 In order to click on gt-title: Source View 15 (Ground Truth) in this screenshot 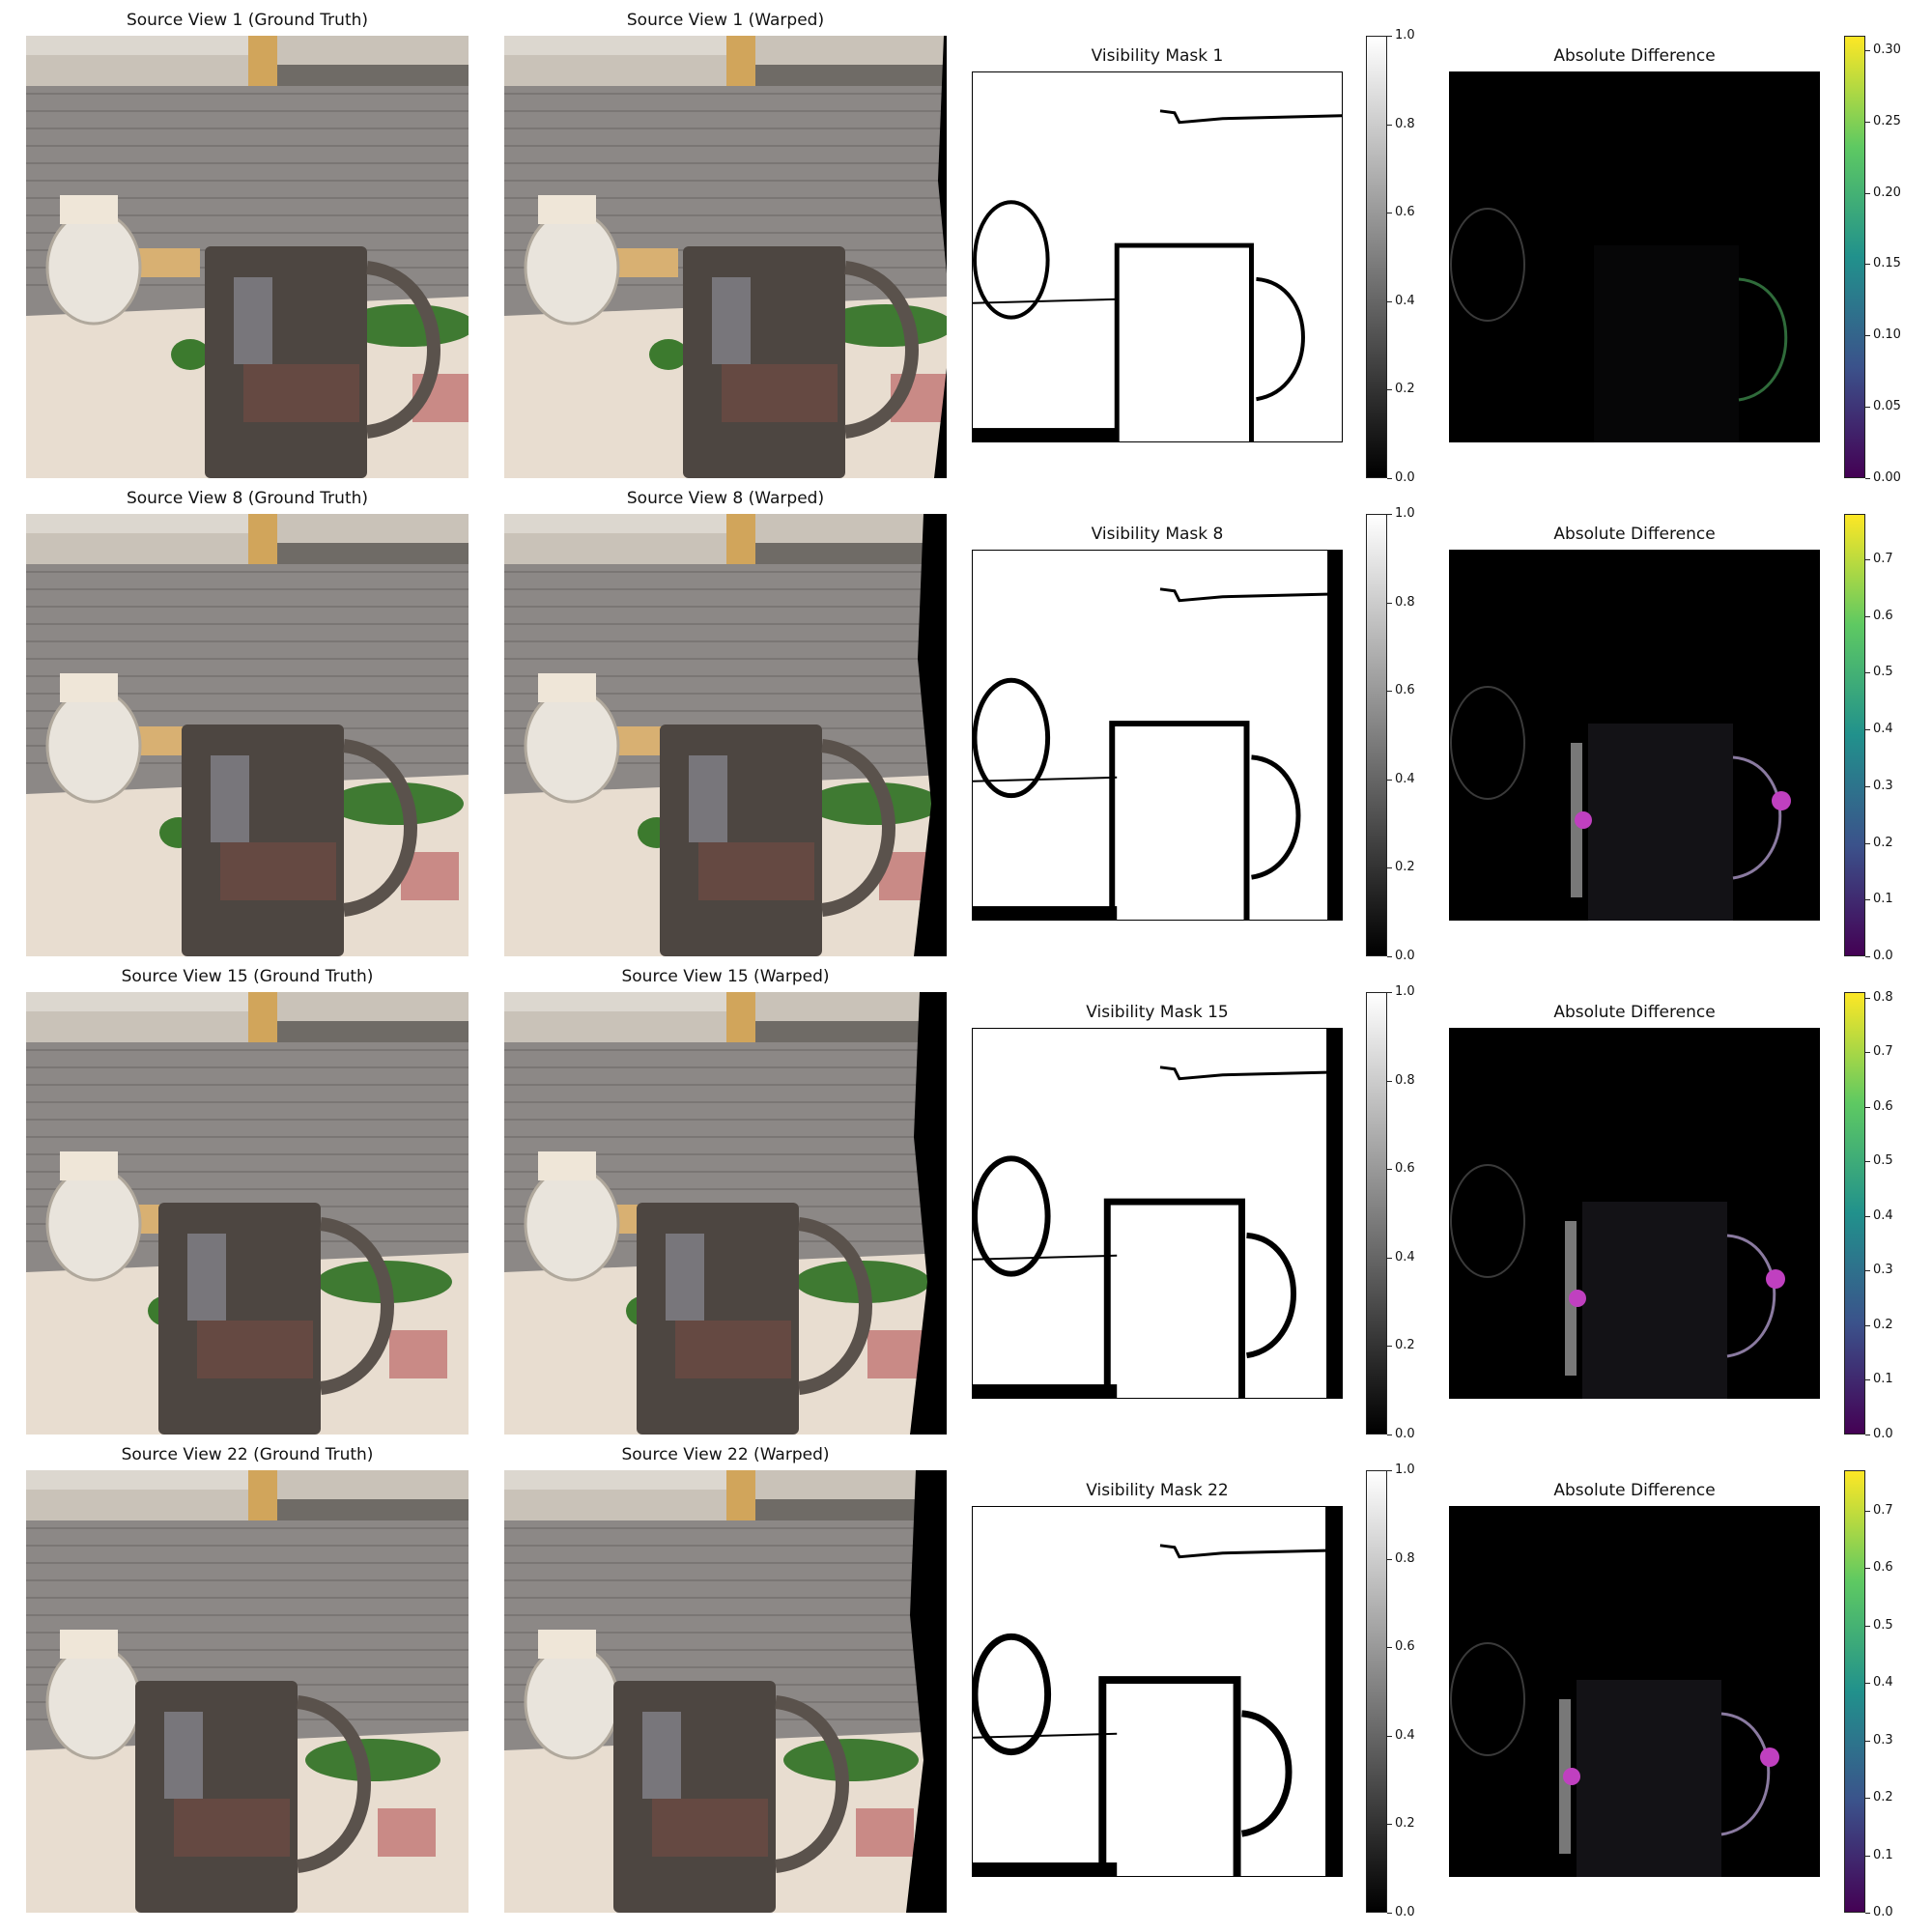, I will do `click(248, 976)`.